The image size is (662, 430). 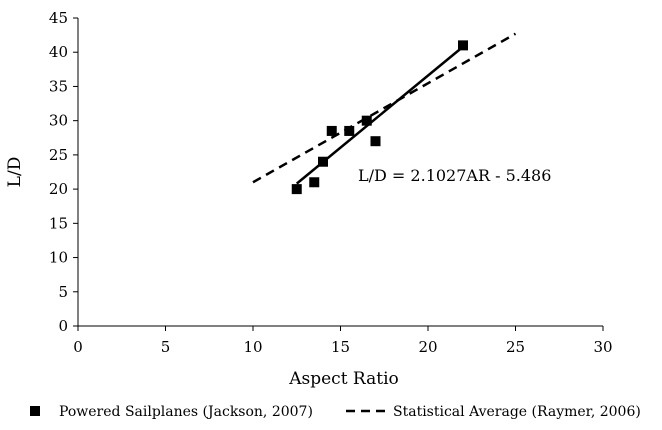 I want to click on y-tick-label: 10, so click(x=58, y=258).